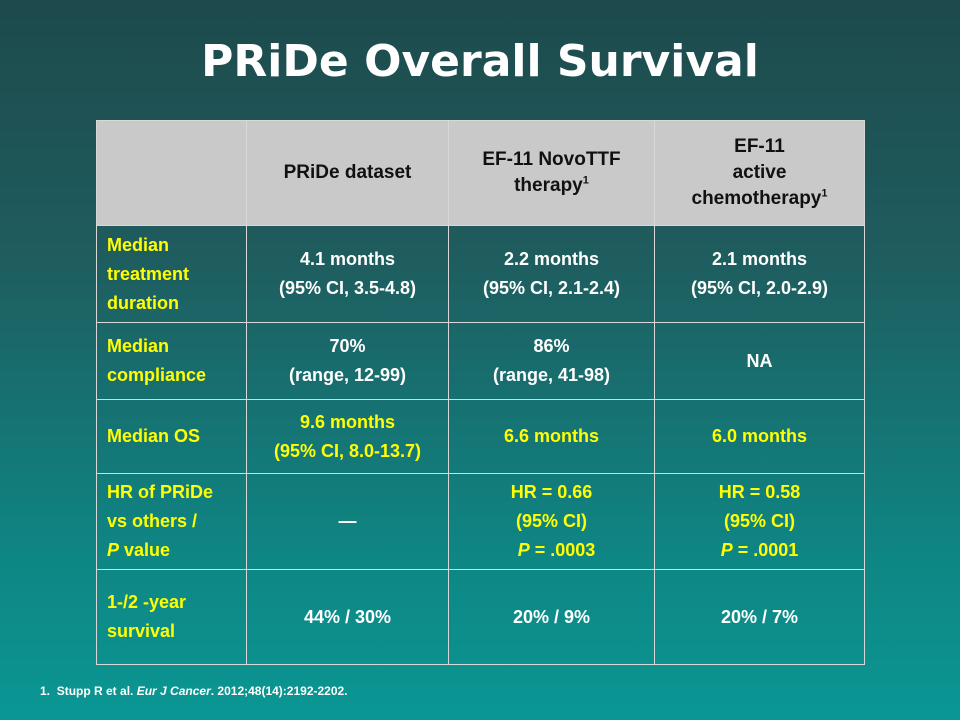 Image resolution: width=960 pixels, height=720 pixels. What do you see at coordinates (148, 273) in the screenshot?
I see `row-label-line: treatment` at bounding box center [148, 273].